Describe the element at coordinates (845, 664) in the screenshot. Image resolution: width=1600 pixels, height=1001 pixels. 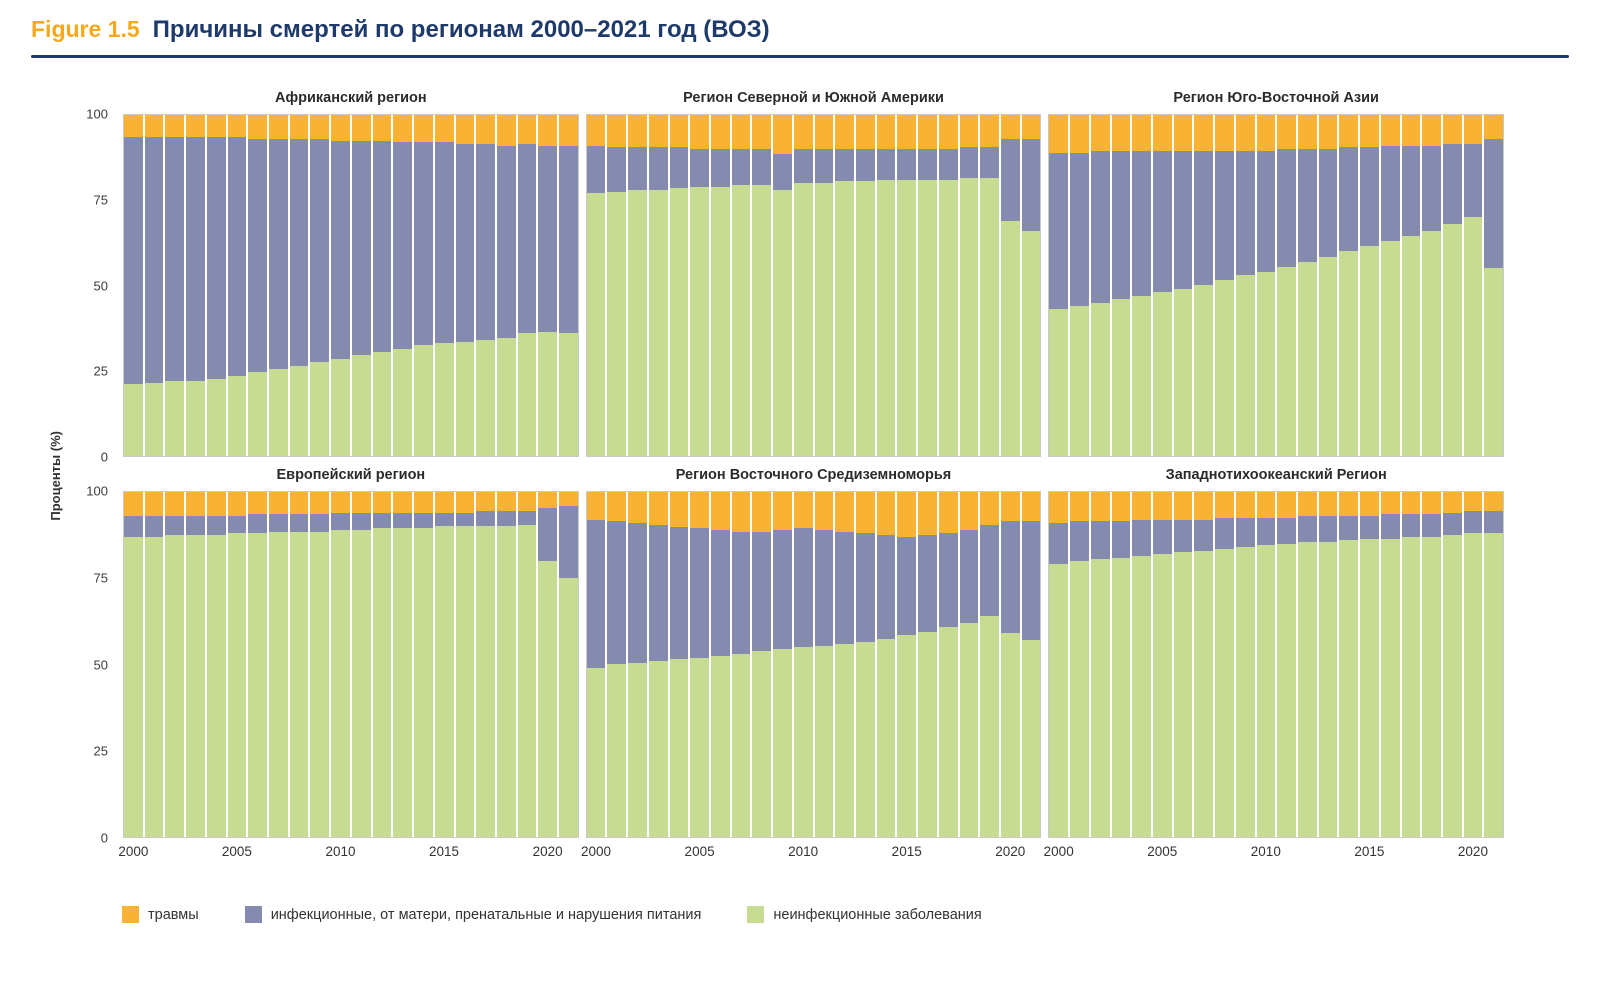
I see `stacked-bar-2012` at that location.